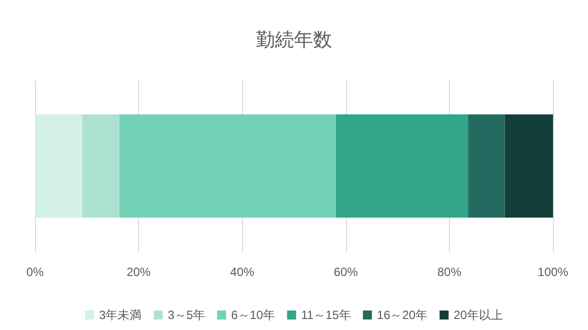 This screenshot has width=588, height=330. What do you see at coordinates (242, 272) in the screenshot?
I see `x-tick-label: 40%` at bounding box center [242, 272].